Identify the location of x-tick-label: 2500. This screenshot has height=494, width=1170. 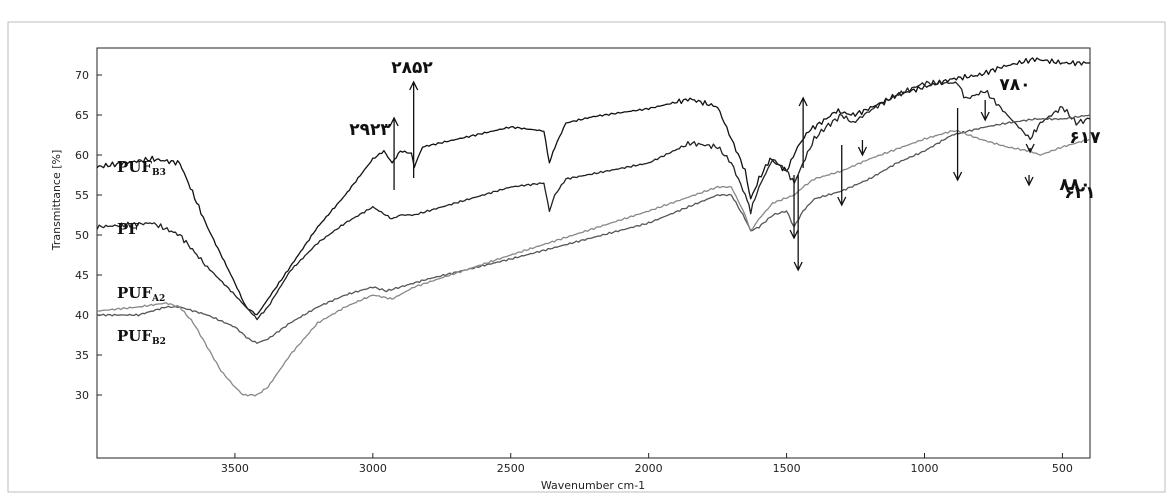
(511, 468).